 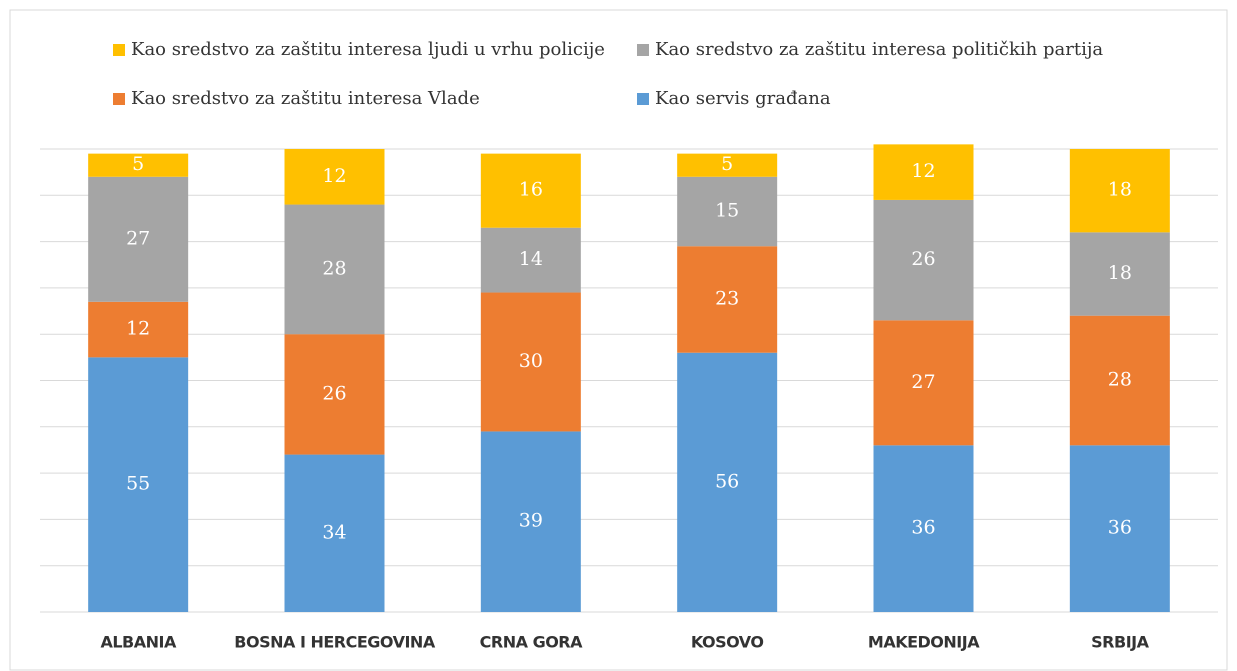 I want to click on legend-label: Kao sredstvo za zaštitu interesa Vlade, so click(x=305, y=98).